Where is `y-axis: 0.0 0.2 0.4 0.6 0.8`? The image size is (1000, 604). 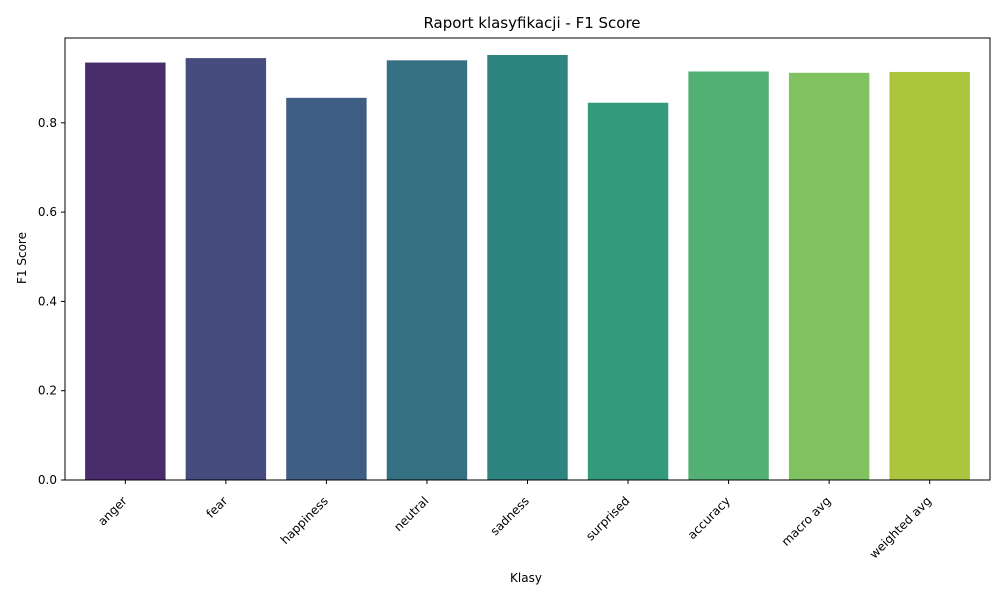 y-axis: 0.0 0.2 0.4 0.6 0.8 is located at coordinates (51, 301).